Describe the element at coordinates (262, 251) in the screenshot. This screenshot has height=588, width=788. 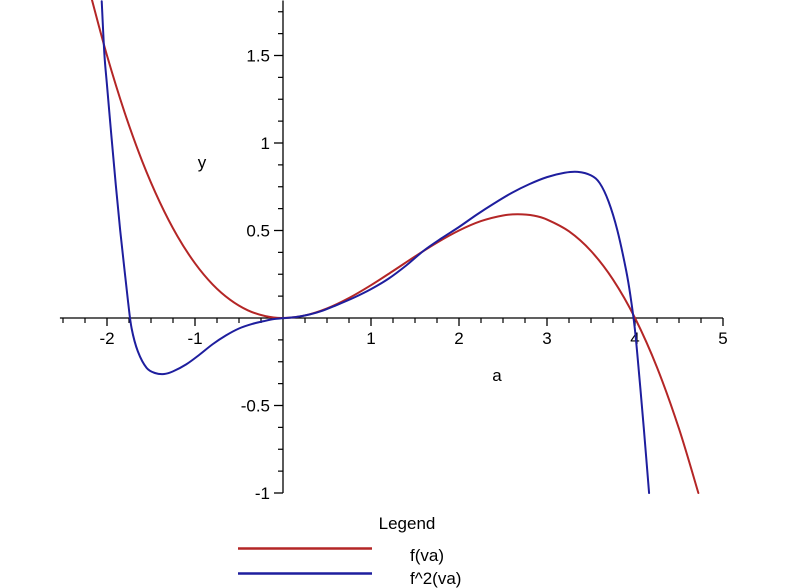
I see `y-axis: 1.5 1 0.5 -0.5 -1` at that location.